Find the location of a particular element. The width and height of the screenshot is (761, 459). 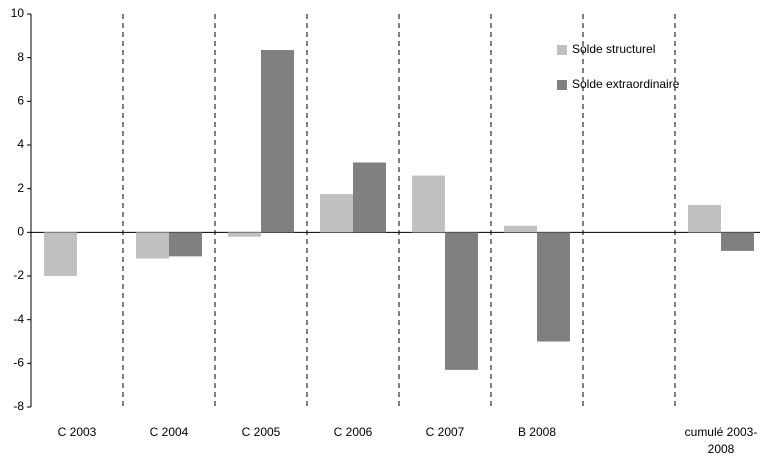

x-tick-label: B 2008 is located at coordinates (537, 432).